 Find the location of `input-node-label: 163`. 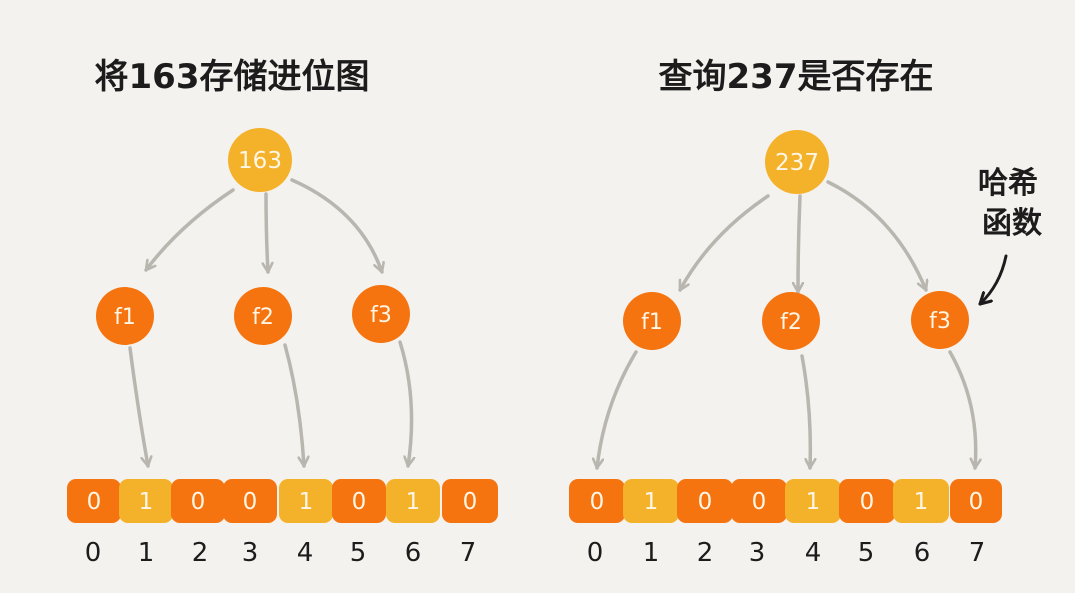

input-node-label: 163 is located at coordinates (260, 161).